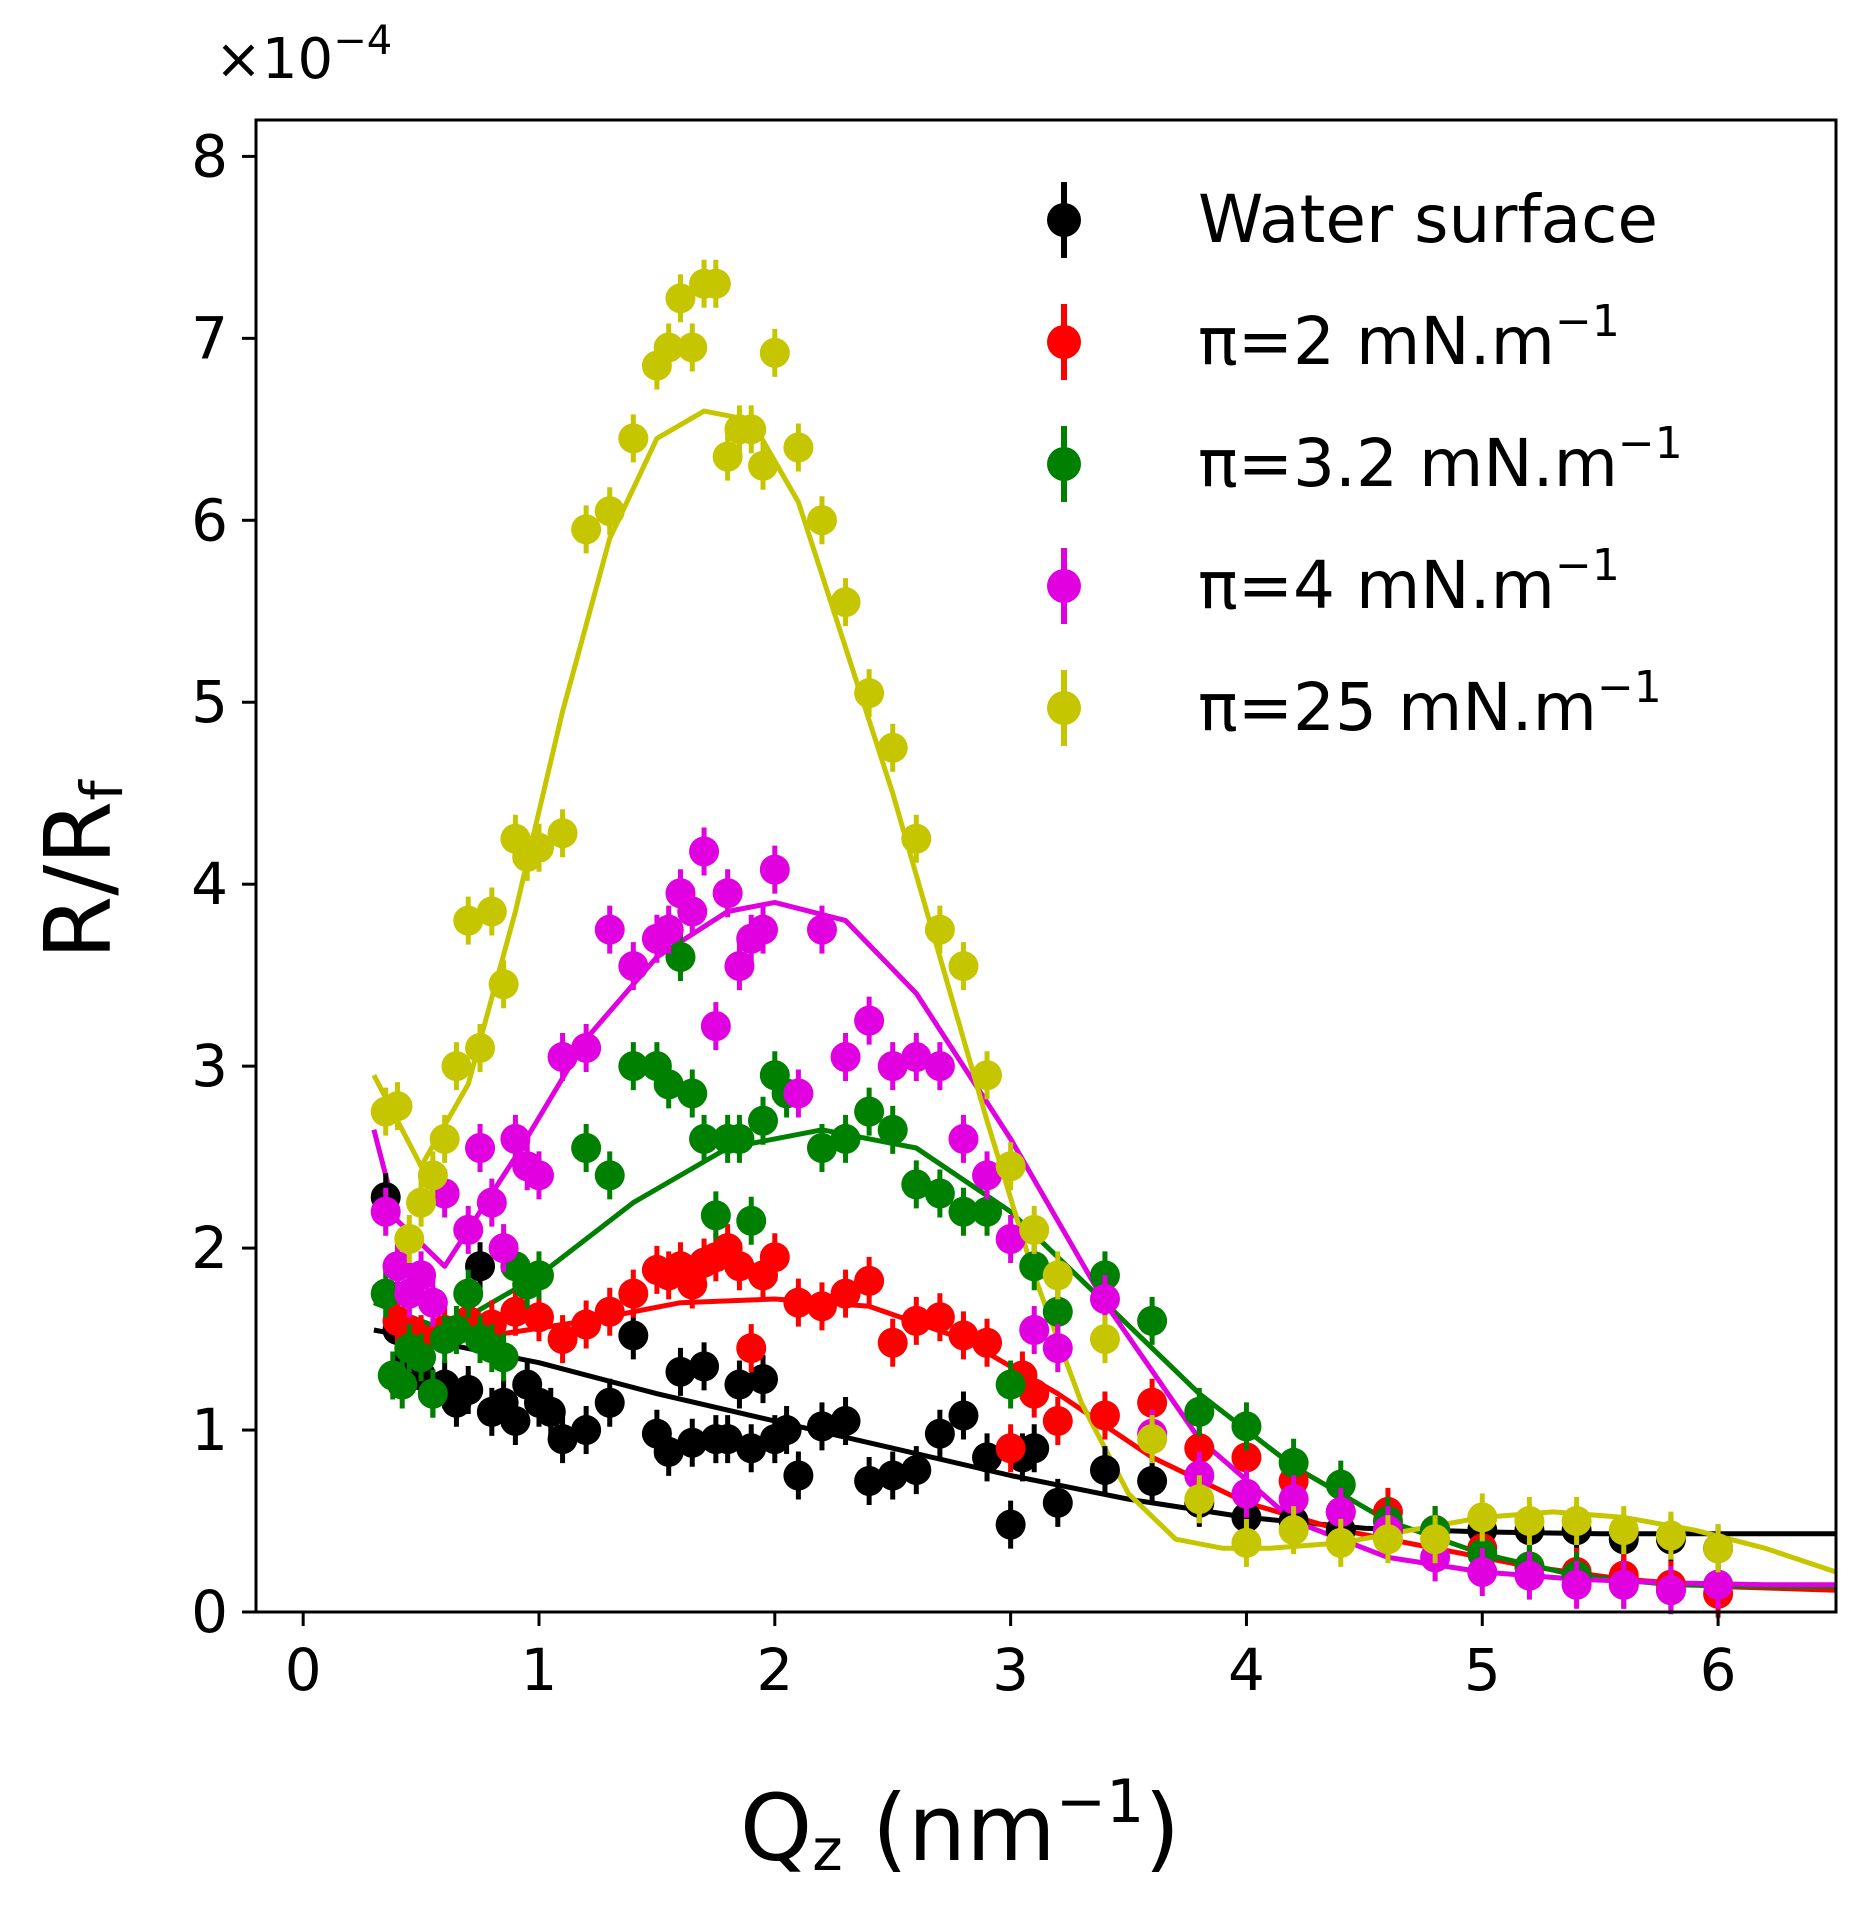 The width and height of the screenshot is (1876, 1905). Describe the element at coordinates (1482, 1670) in the screenshot. I see `x-tick-label-5: 5` at that location.